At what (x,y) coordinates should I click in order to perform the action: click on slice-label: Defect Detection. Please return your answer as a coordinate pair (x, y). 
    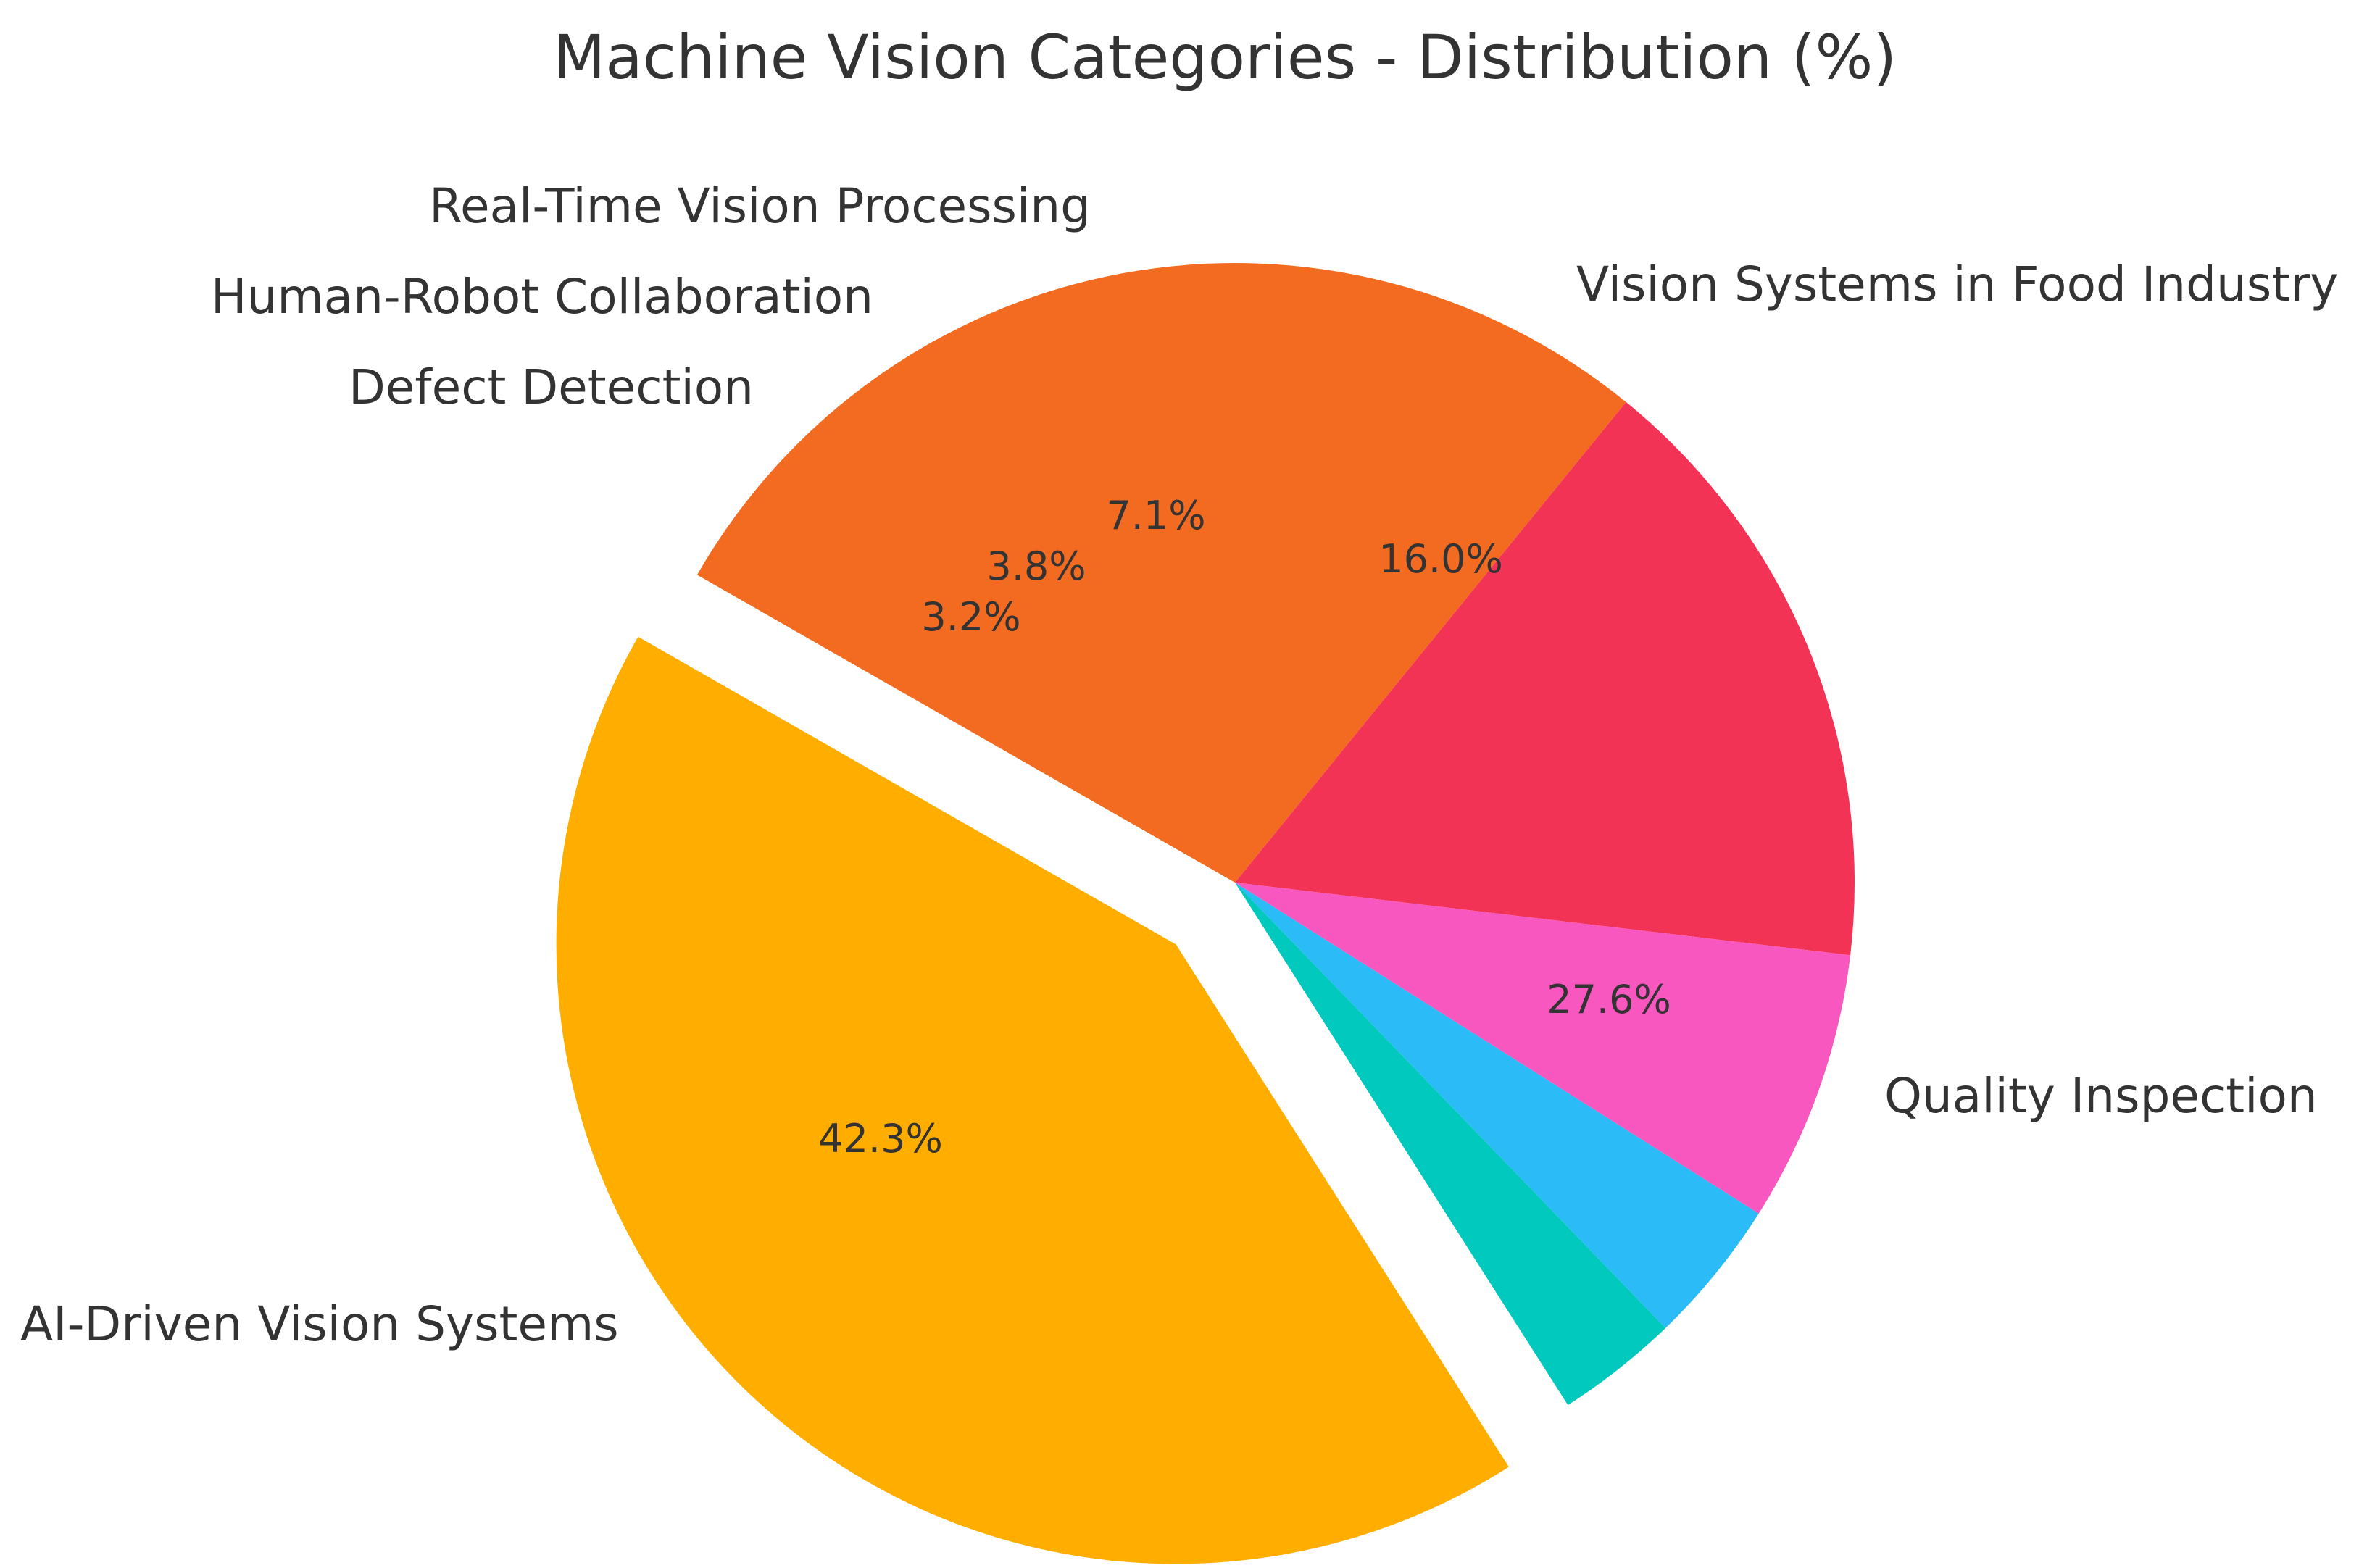
    Looking at the image, I should click on (551, 387).